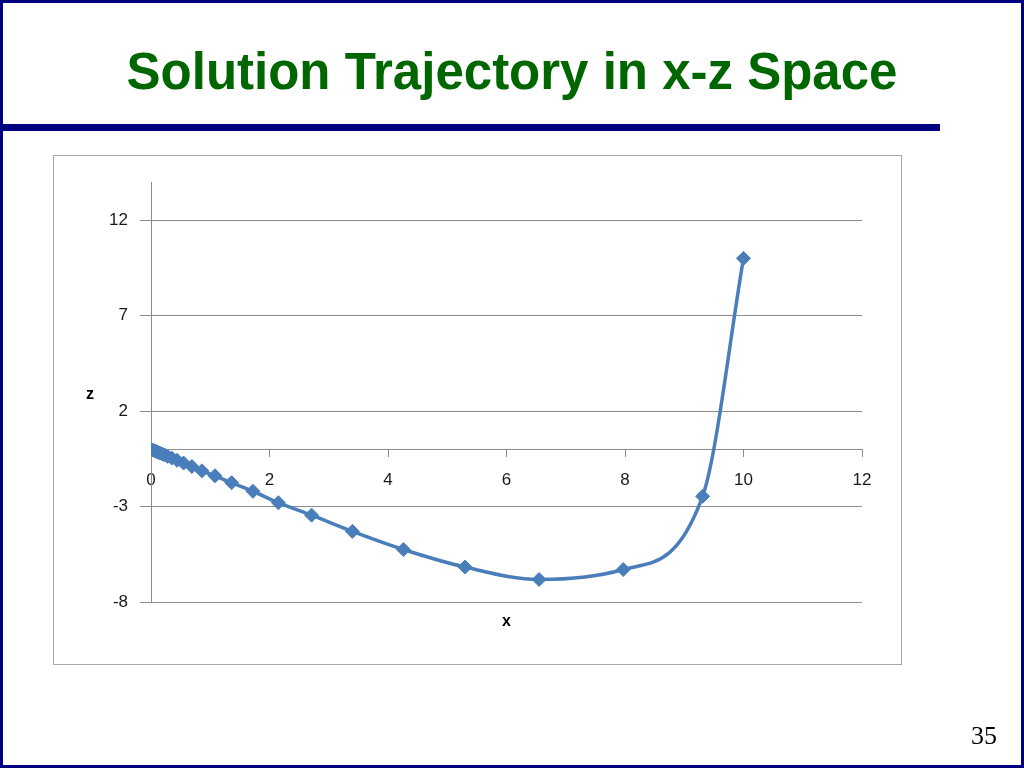  What do you see at coordinates (512, 71) in the screenshot?
I see `chart-title: Solution Trajectory in x-z Space` at bounding box center [512, 71].